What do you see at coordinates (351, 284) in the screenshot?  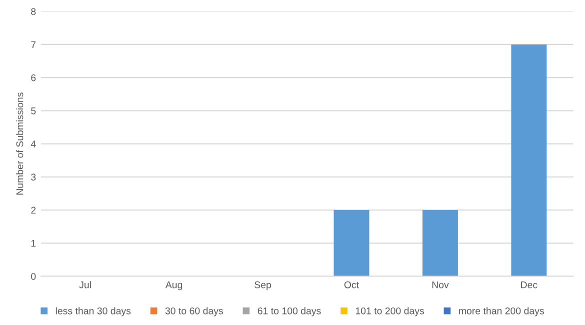 I see `x-tick-label: Oct` at bounding box center [351, 284].